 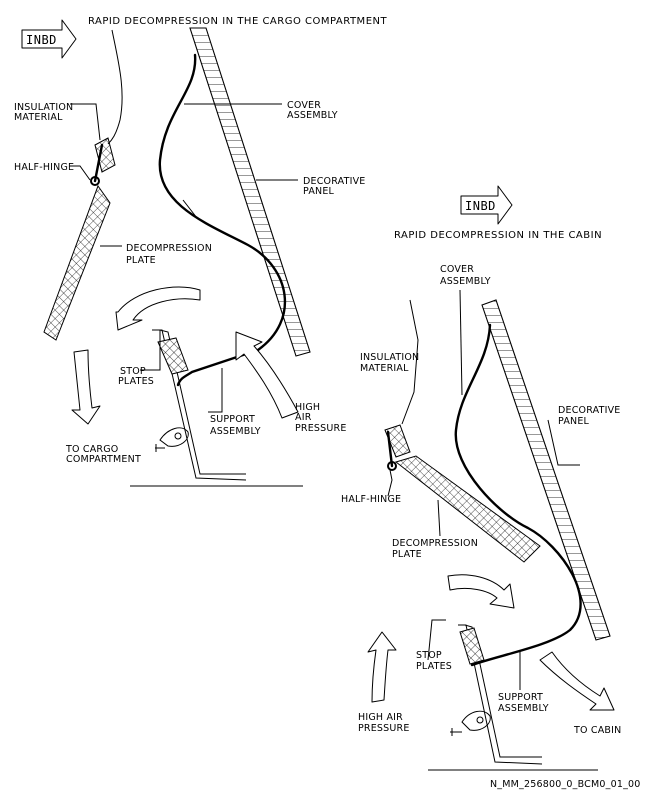 I want to click on cabin-decompression-label-1: DECOMPRESSION, so click(x=435, y=543).